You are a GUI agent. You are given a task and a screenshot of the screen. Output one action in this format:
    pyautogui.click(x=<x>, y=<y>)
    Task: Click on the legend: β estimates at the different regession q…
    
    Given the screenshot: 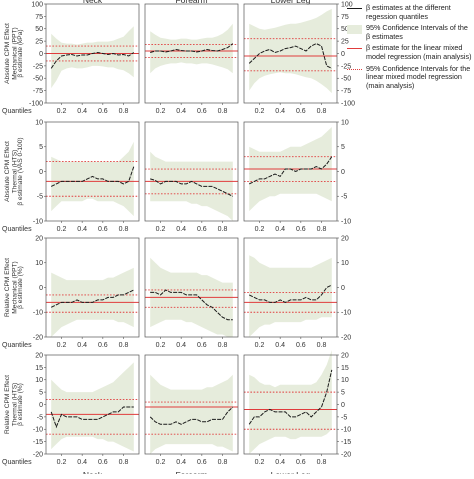 What is the action you would take?
    pyautogui.click(x=410, y=48)
    